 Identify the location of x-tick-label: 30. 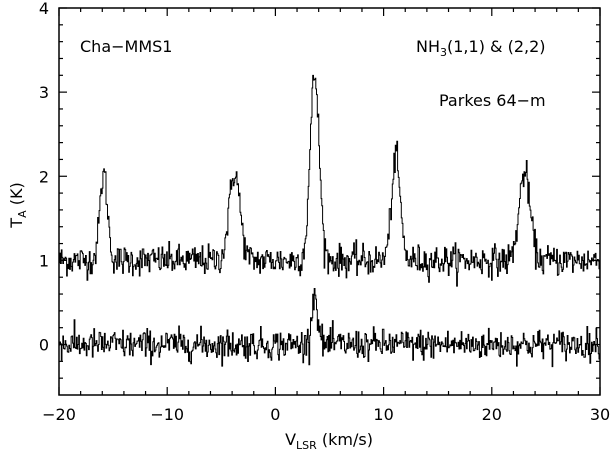
(600, 414).